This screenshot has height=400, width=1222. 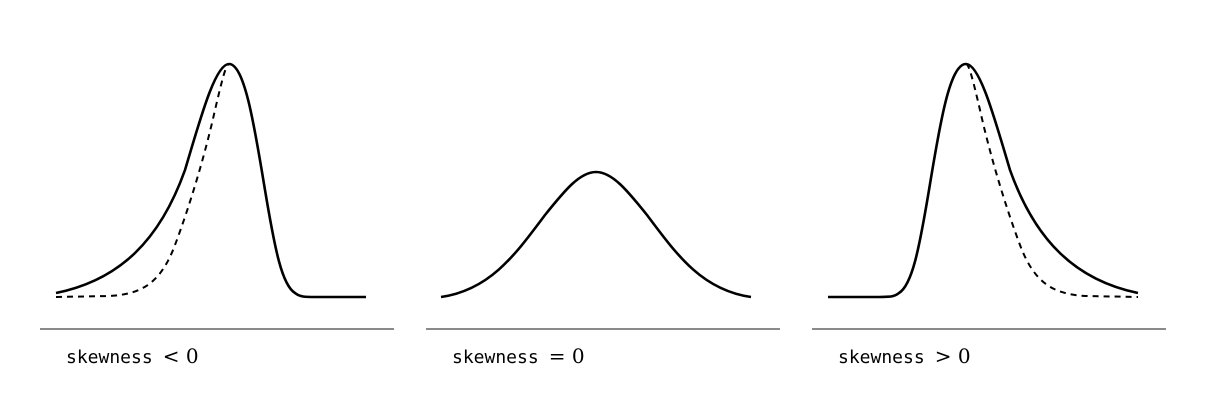 I want to click on caption-negative-skew: skewness < 0, so click(x=132, y=357).